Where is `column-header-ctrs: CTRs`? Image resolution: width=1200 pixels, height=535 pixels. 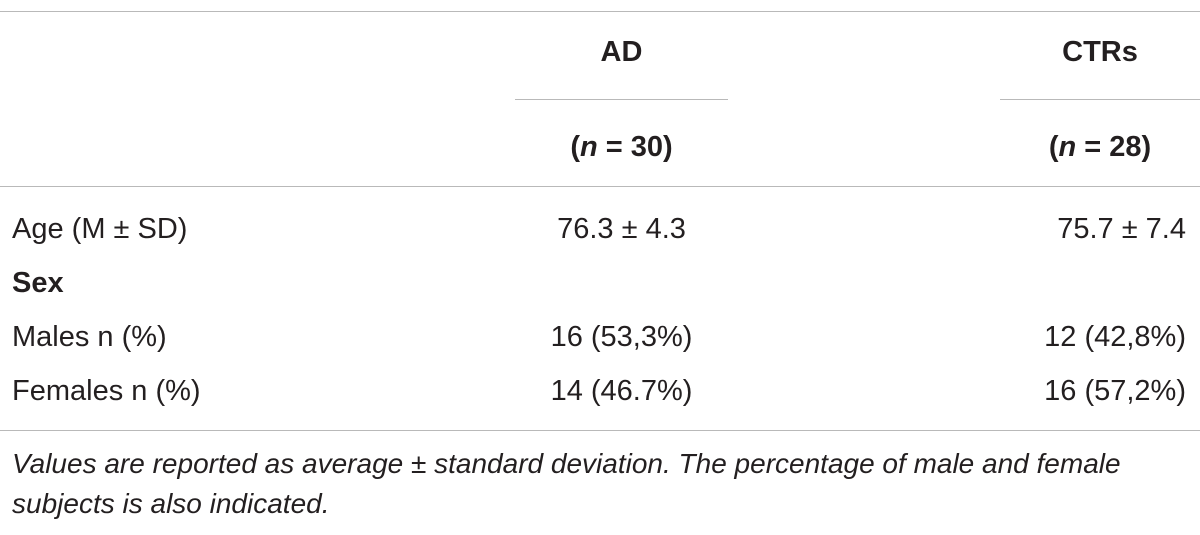 column-header-ctrs: CTRs is located at coordinates (1100, 52).